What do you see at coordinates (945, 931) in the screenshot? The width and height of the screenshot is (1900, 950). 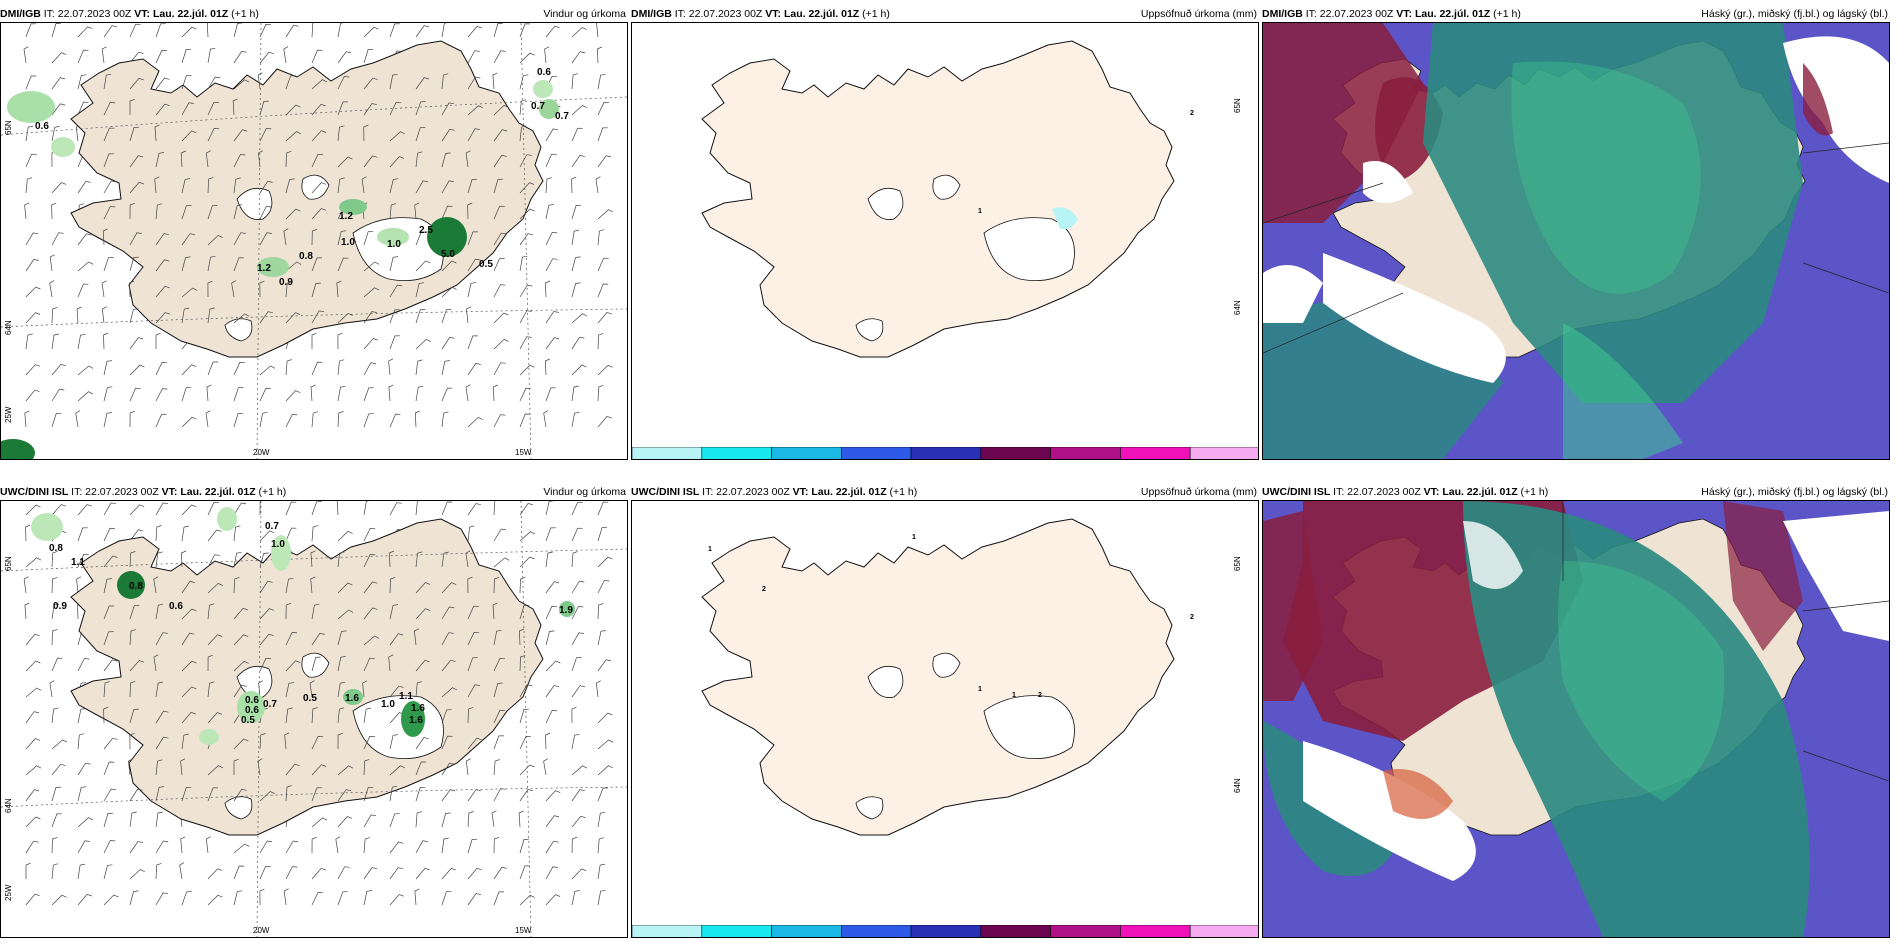 I see `legend-bar` at bounding box center [945, 931].